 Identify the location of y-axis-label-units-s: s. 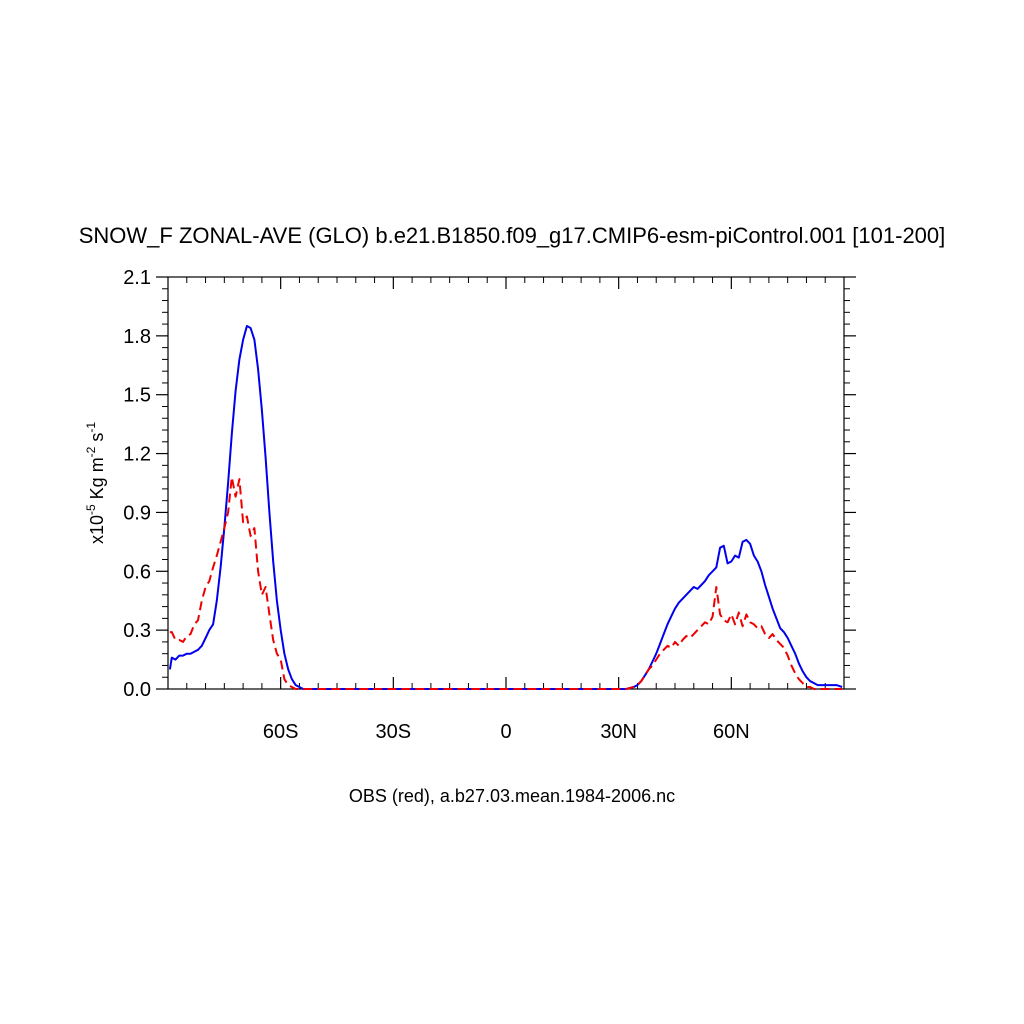
(97, 437).